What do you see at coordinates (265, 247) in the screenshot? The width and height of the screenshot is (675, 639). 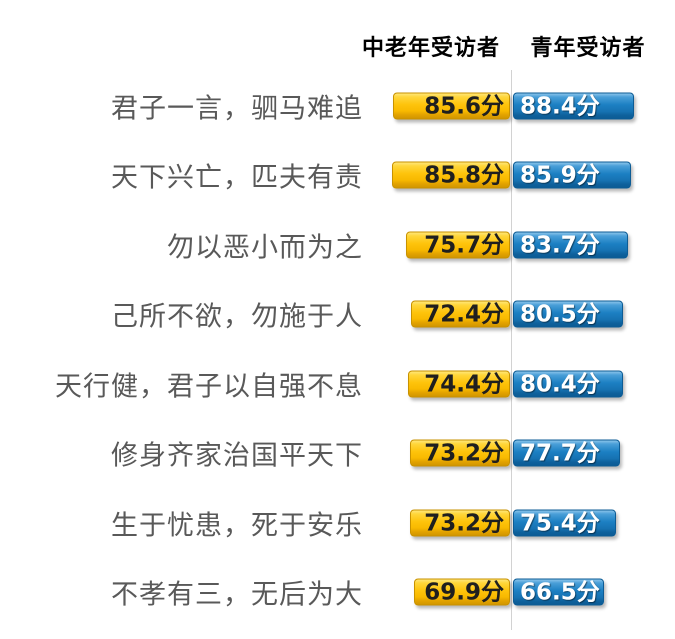 I see `category-label: 勿以恶小而为之` at bounding box center [265, 247].